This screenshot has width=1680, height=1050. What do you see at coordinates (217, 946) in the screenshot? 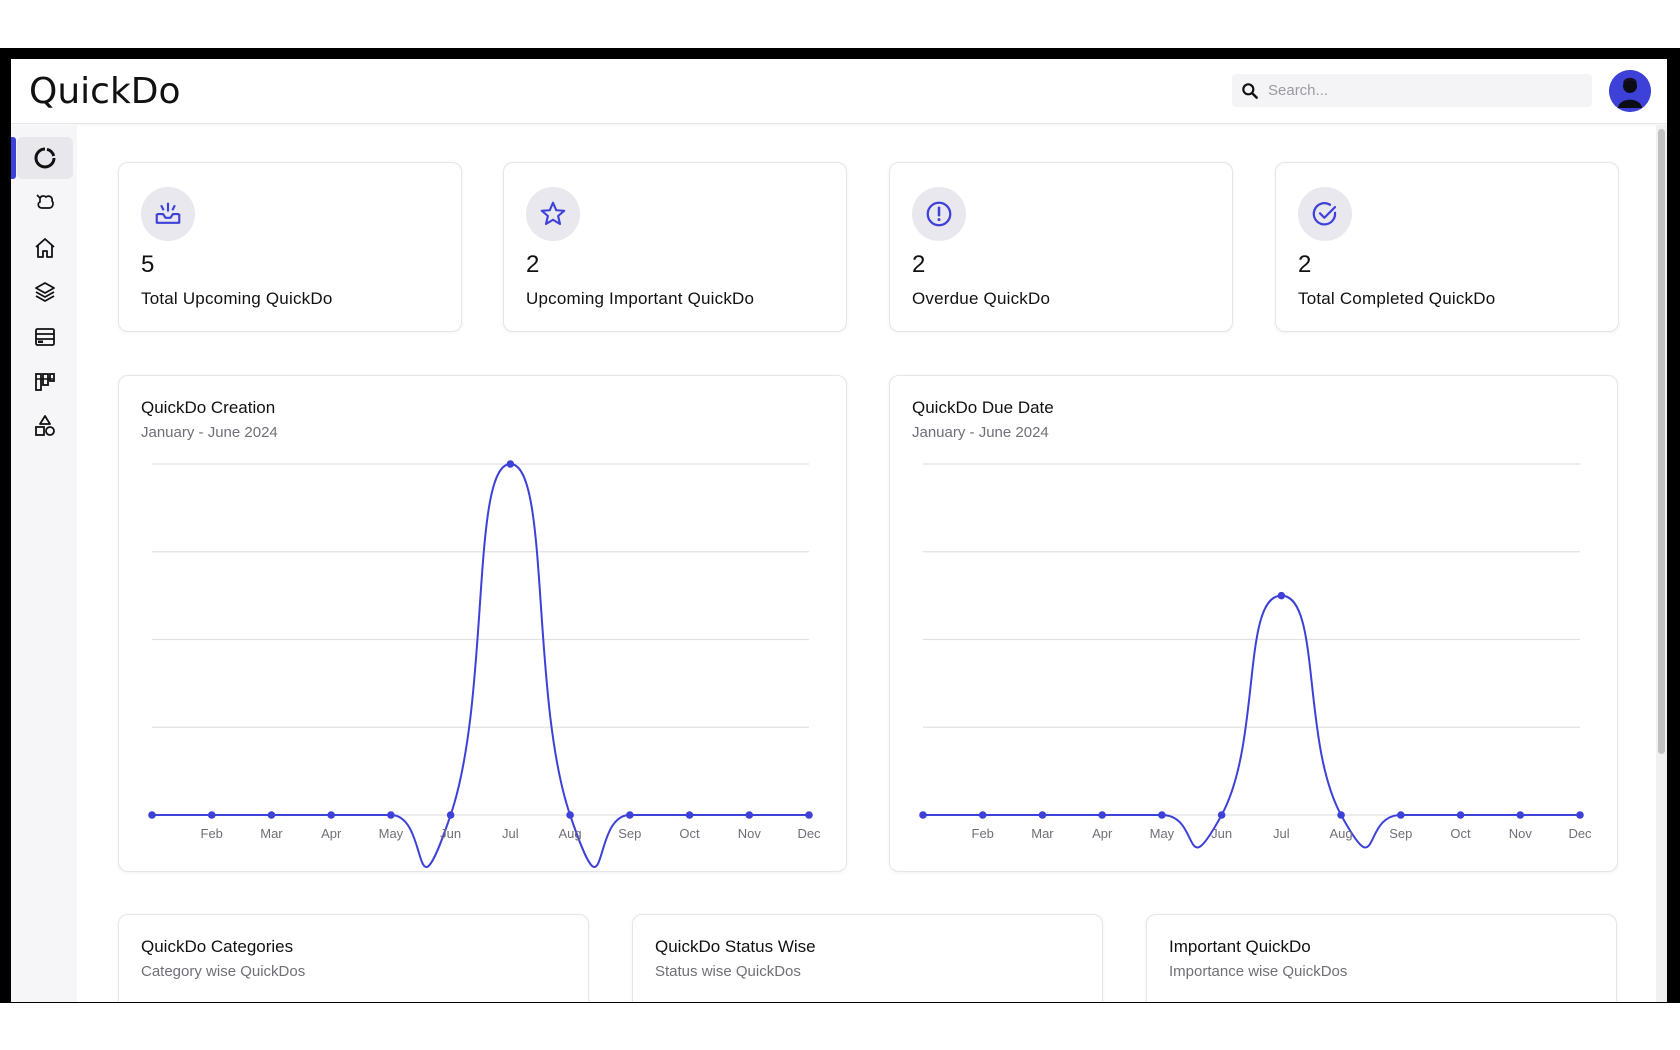
I see `card-title: QuickDo Categories` at bounding box center [217, 946].